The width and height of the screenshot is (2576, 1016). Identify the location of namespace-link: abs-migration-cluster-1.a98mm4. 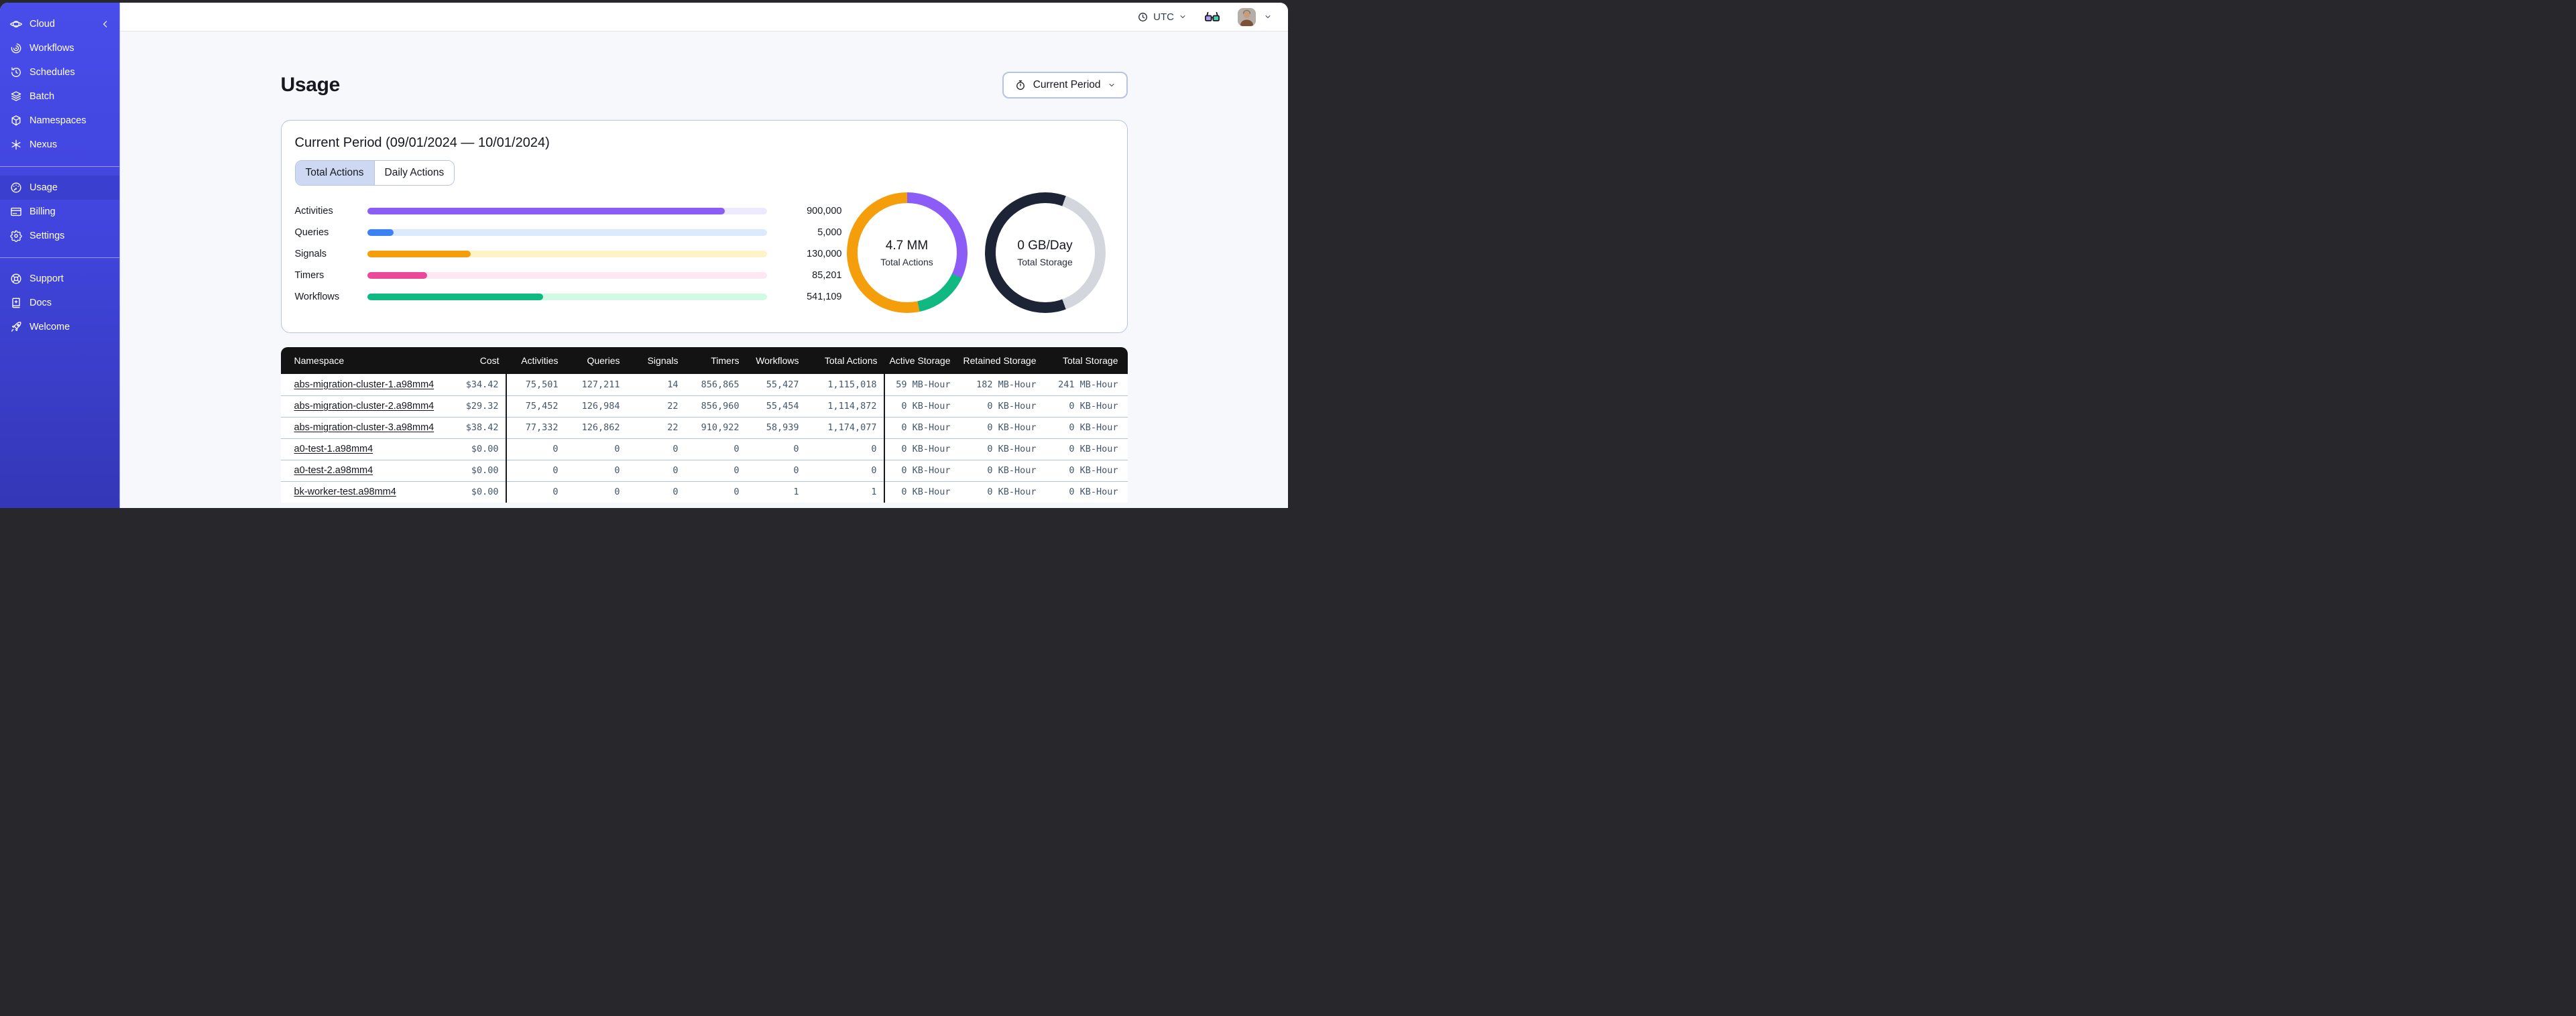
(364, 384).